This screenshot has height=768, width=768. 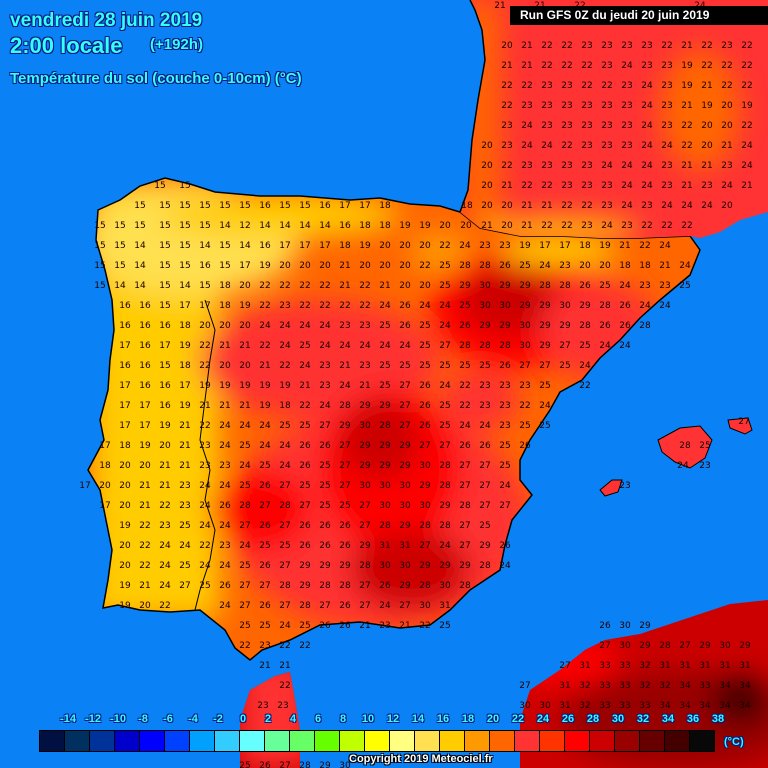 What do you see at coordinates (418, 719) in the screenshot?
I see `legend-tick-label: 14` at bounding box center [418, 719].